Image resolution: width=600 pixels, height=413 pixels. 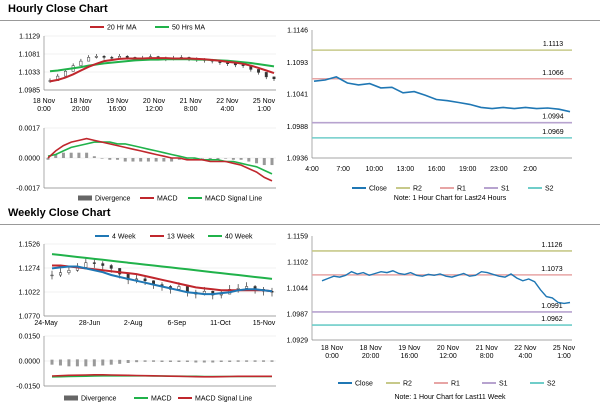 I want to click on weekly-lastweek-xtick-label: 18 Nov 20:00, so click(x=371, y=352).